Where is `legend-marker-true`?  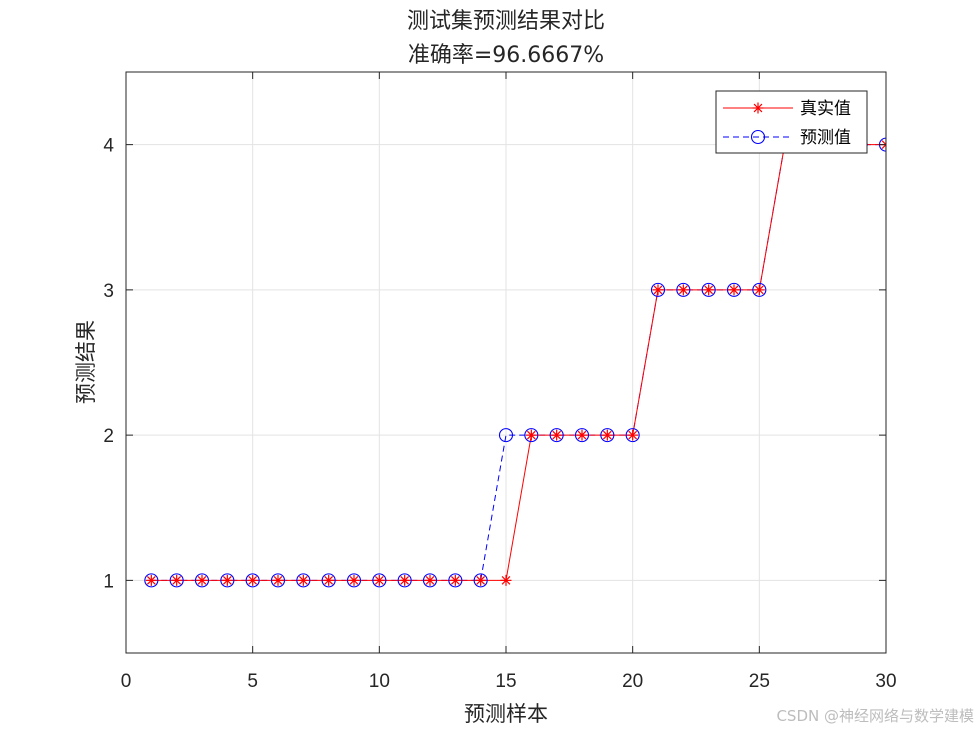 legend-marker-true is located at coordinates (758, 108).